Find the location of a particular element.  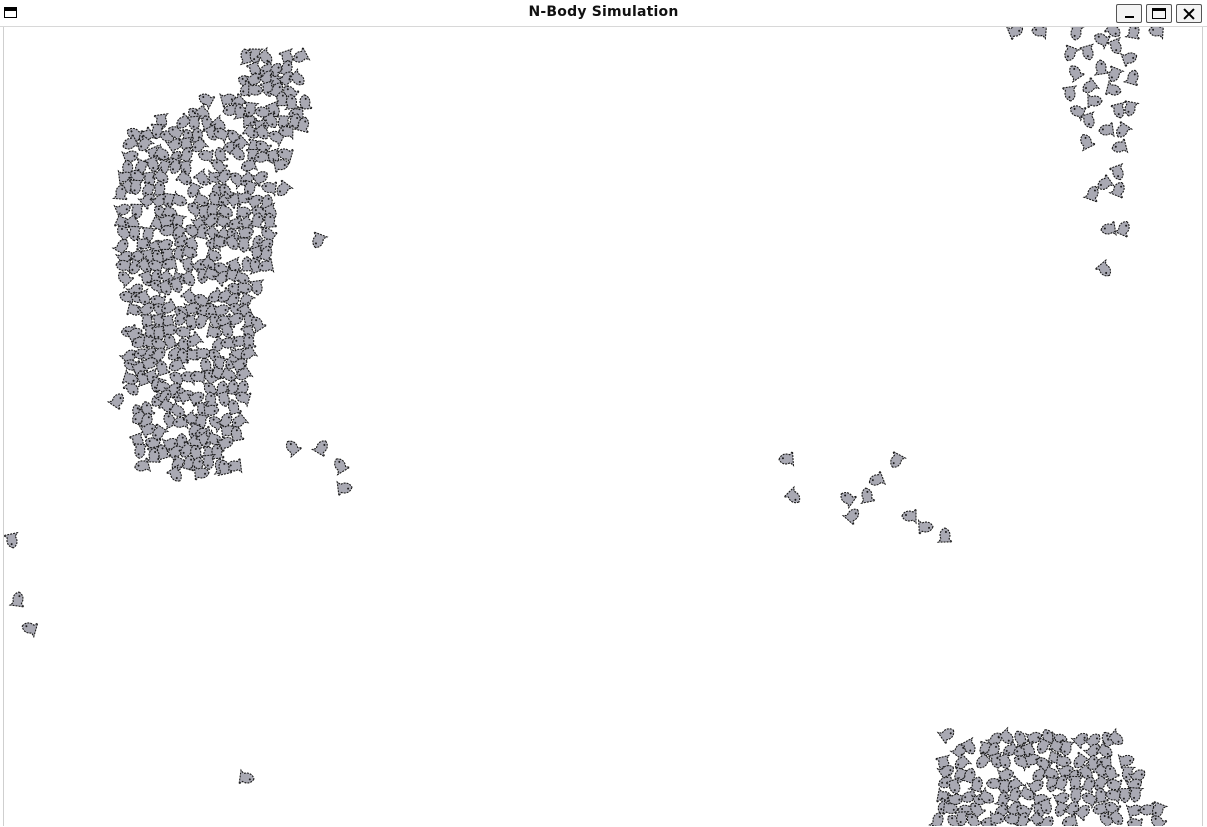

title-bar: N-Body Simulation is located at coordinates (603, 13).